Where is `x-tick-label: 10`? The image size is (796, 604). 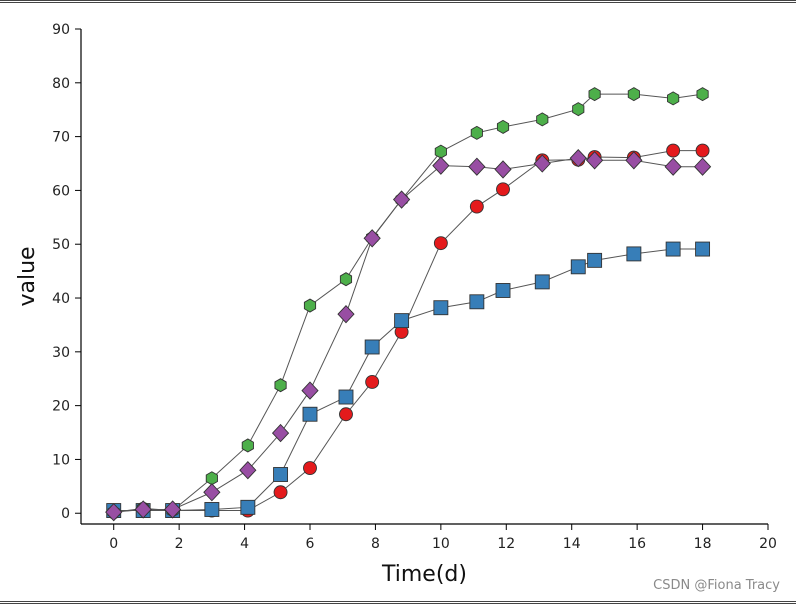
x-tick-label: 10 is located at coordinates (441, 544).